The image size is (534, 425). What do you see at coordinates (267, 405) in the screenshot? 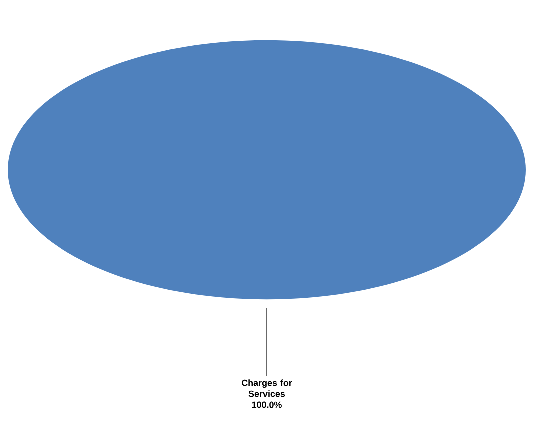
I see `data-label: 100.0%` at bounding box center [267, 405].